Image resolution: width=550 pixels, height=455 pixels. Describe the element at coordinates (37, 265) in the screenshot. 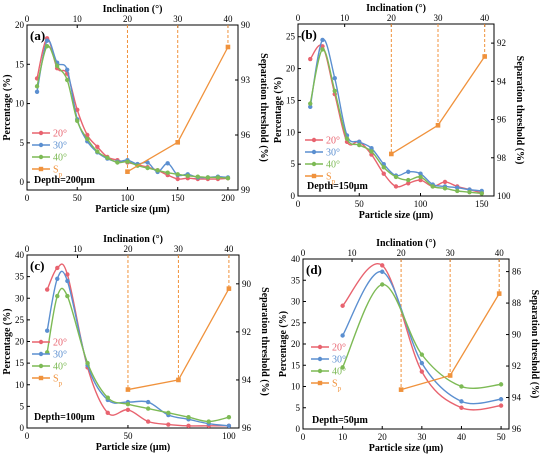

I see `panel-label: (c)` at that location.